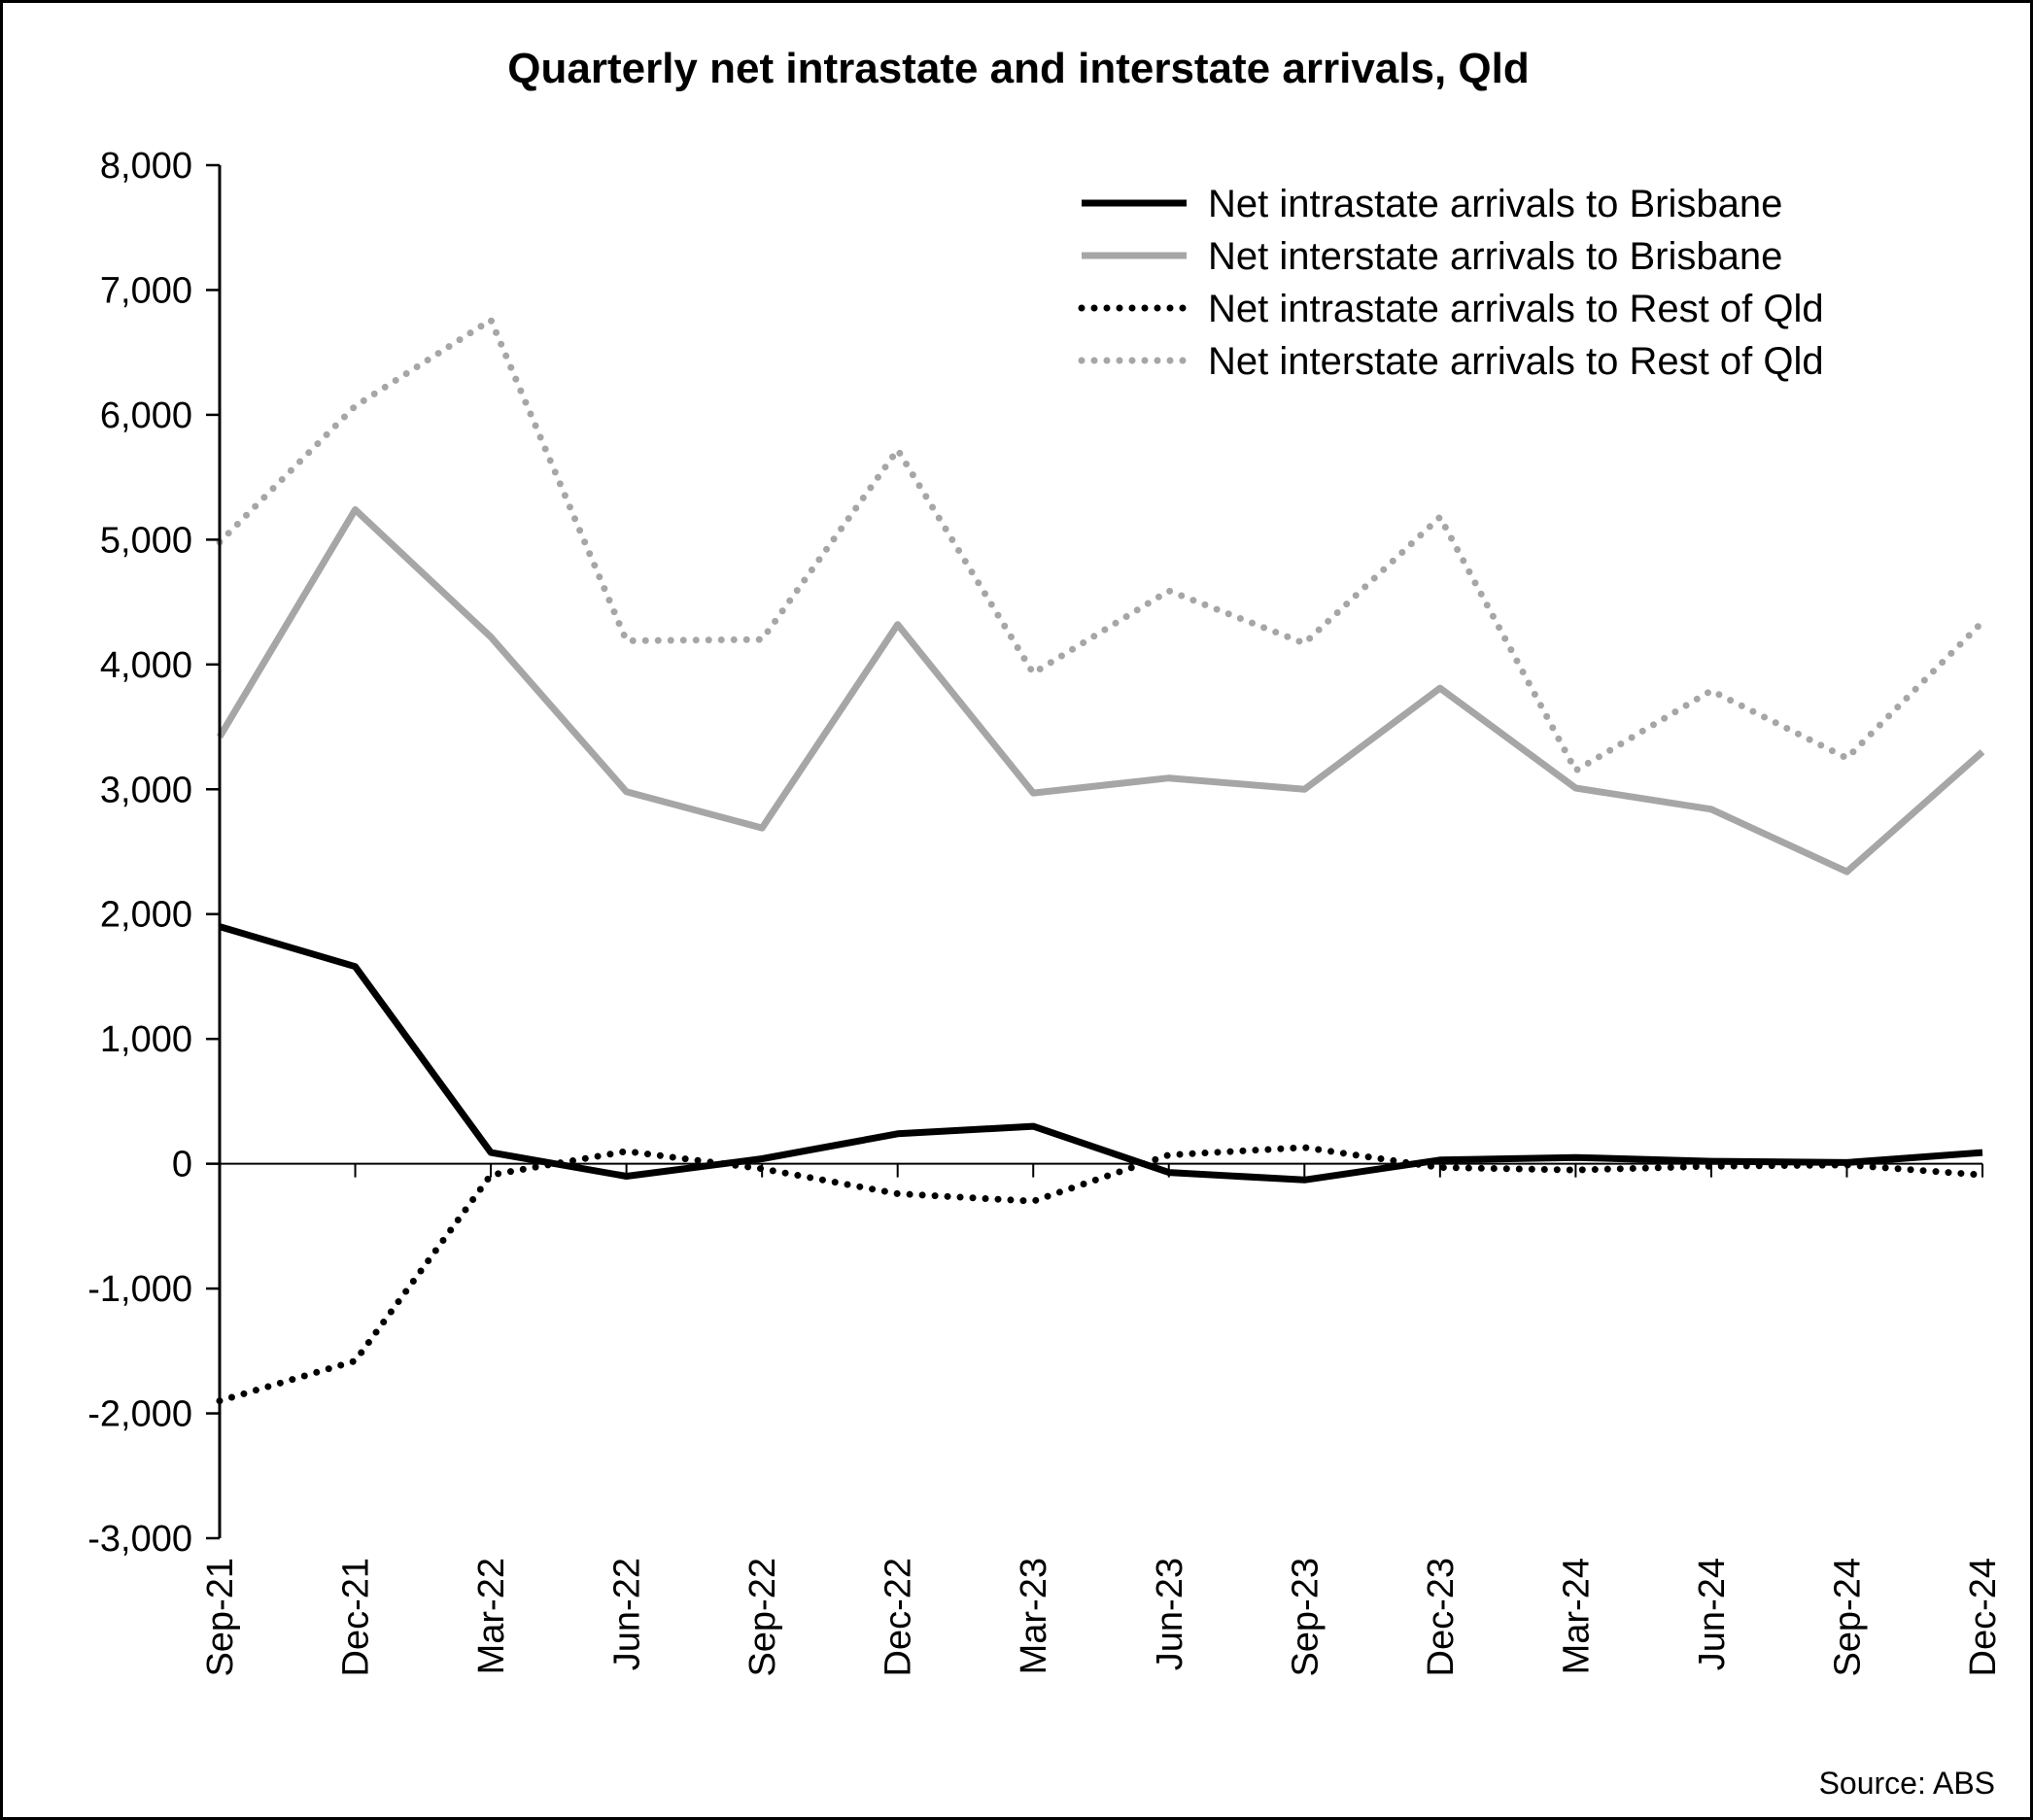 The image size is (2033, 1820). Describe the element at coordinates (182, 1165) in the screenshot. I see `y-tick-label: 0` at that location.